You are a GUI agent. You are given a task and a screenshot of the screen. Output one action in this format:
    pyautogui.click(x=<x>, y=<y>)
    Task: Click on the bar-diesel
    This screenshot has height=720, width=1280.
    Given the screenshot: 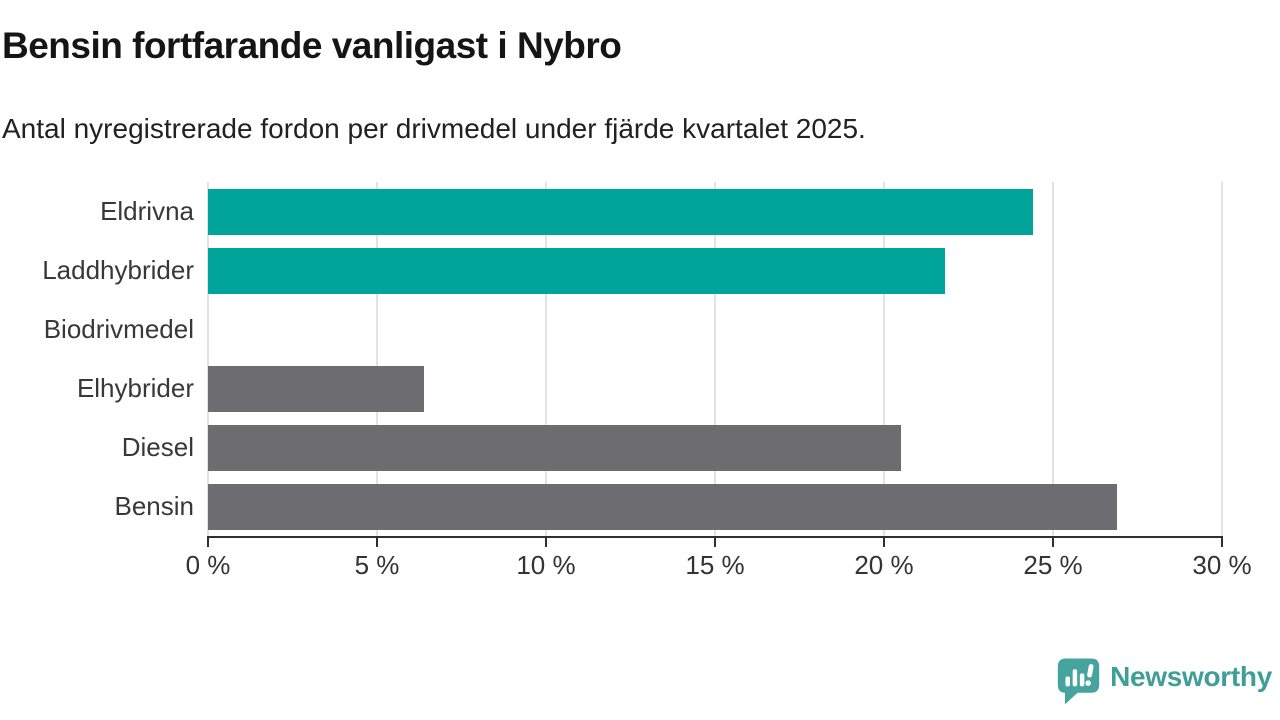 What is the action you would take?
    pyautogui.click(x=554, y=447)
    